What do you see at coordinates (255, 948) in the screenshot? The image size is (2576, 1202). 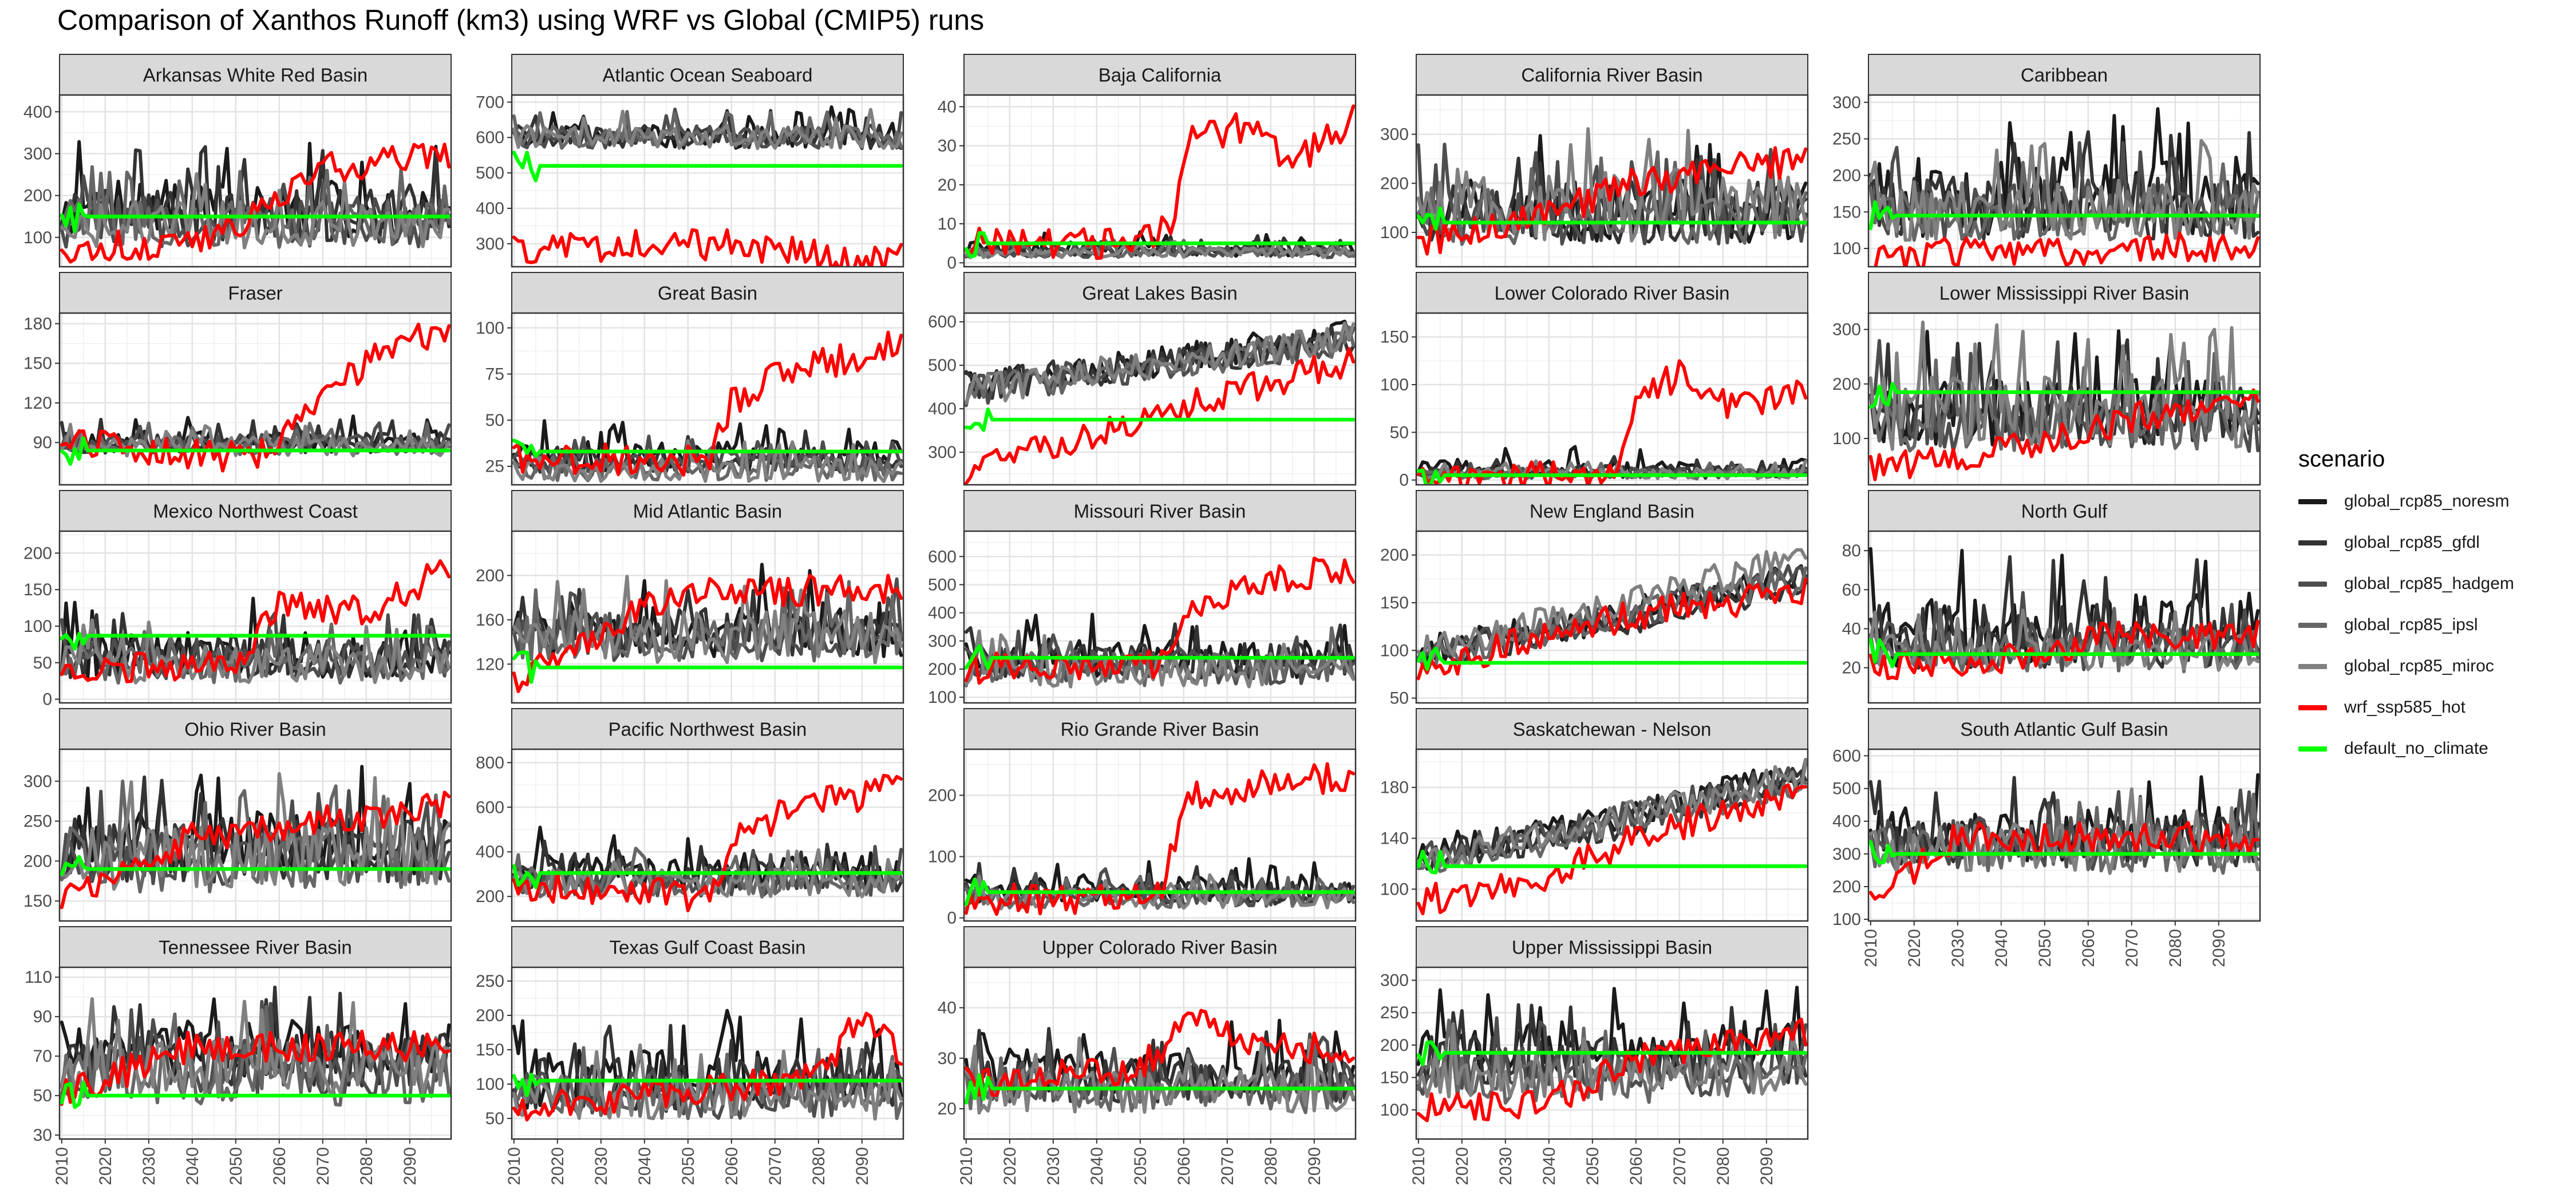 I see `strip-label: Tennessee River Basin` at bounding box center [255, 948].